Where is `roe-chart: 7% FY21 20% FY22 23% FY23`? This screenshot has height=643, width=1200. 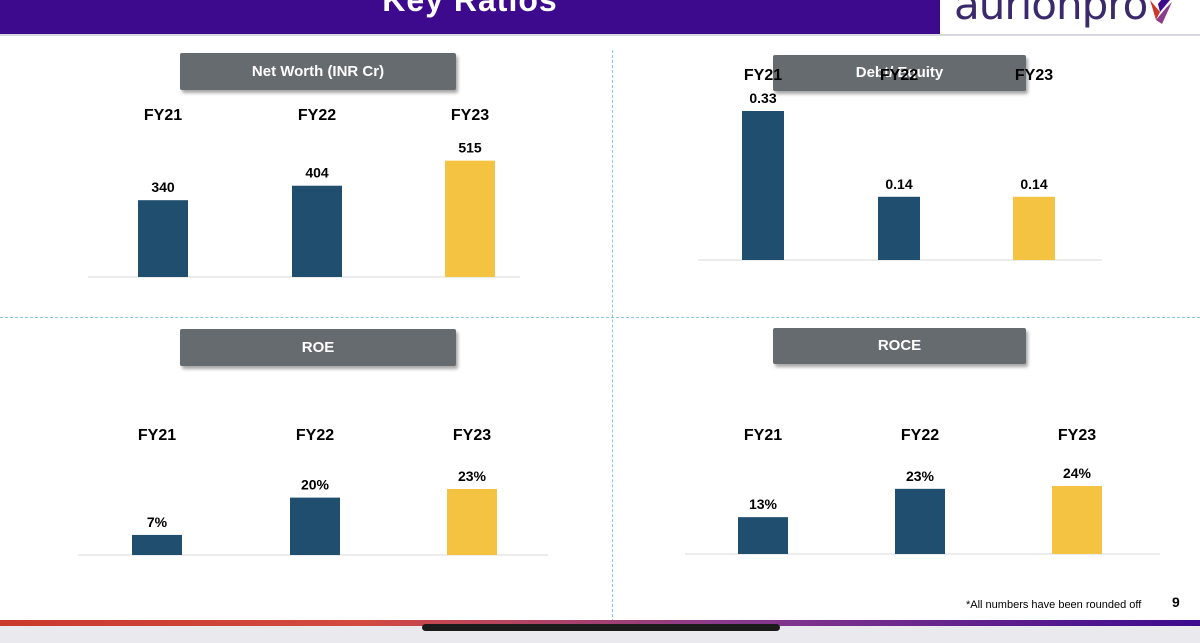 roe-chart: 7% FY21 20% FY22 23% FY23 is located at coordinates (313, 491).